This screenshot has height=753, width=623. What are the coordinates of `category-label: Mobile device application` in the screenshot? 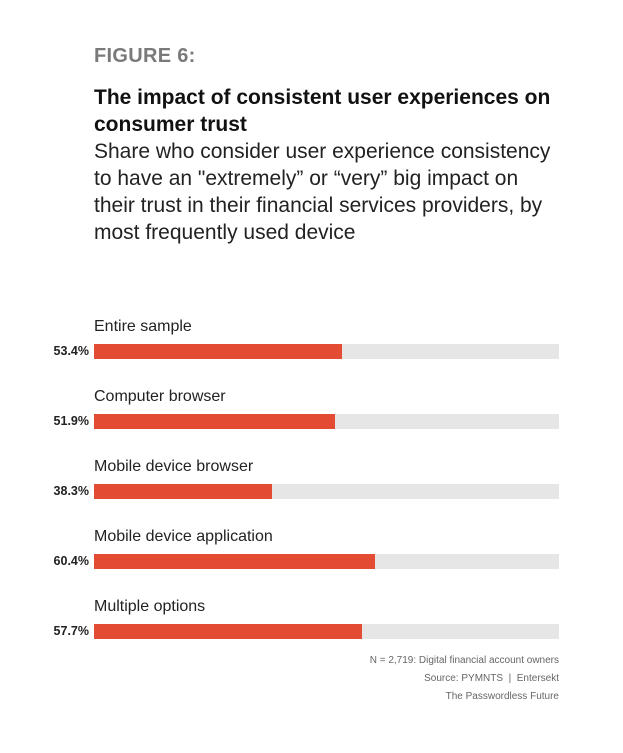 It's located at (183, 536).